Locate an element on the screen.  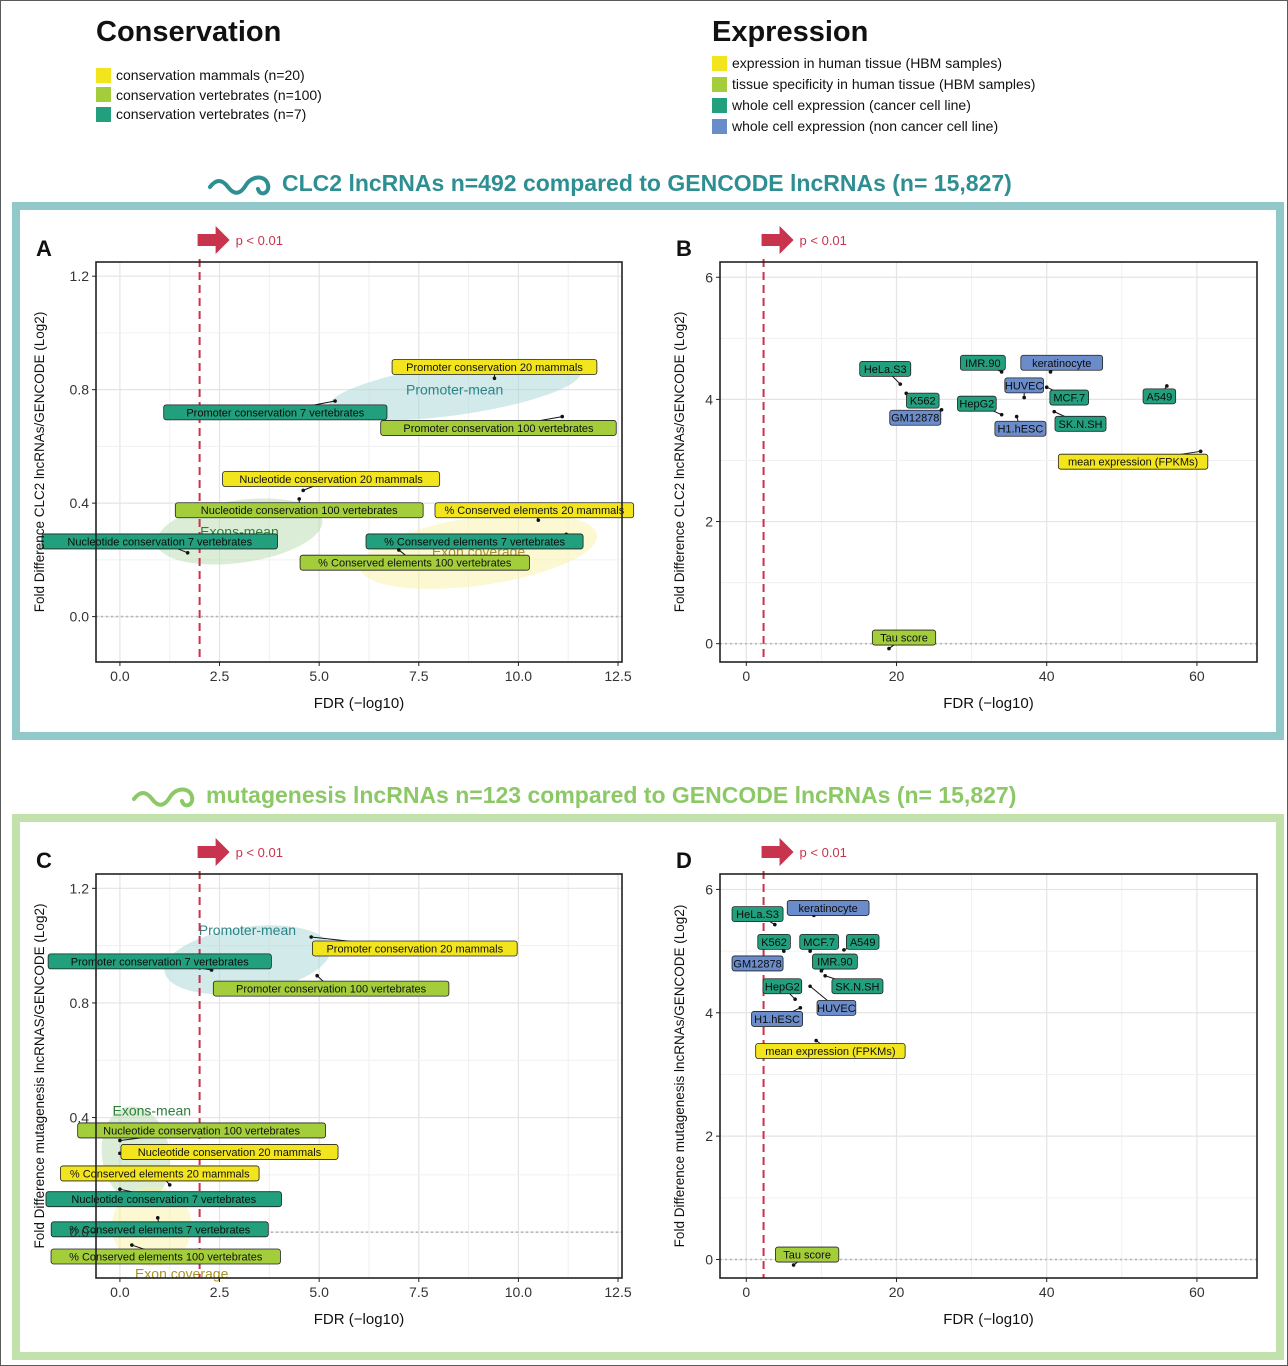
expression-legend-item: whole cell expression (cancer cell line) is located at coordinates (841, 105).